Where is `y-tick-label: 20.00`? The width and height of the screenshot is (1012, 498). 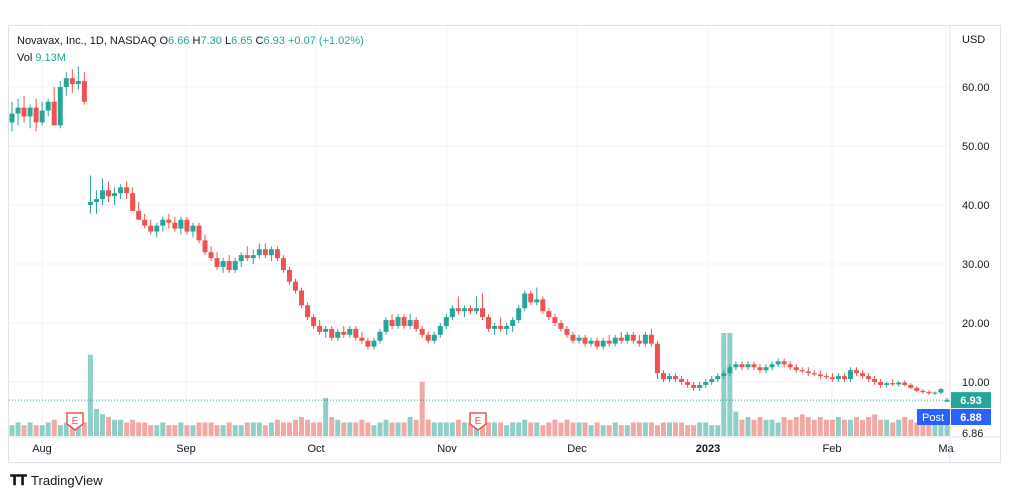 y-tick-label: 20.00 is located at coordinates (976, 324).